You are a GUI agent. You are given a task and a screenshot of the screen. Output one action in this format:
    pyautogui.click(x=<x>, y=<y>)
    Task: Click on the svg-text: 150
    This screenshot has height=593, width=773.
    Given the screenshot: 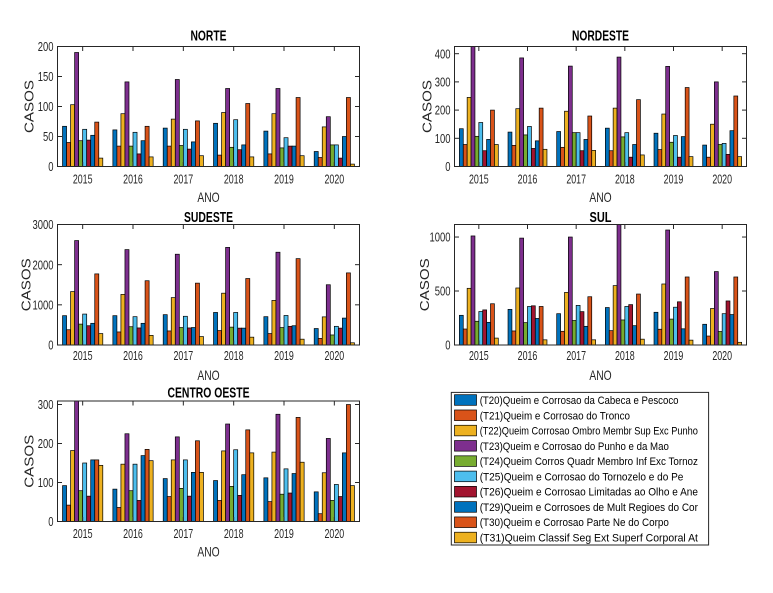 What is the action you would take?
    pyautogui.click(x=46, y=76)
    